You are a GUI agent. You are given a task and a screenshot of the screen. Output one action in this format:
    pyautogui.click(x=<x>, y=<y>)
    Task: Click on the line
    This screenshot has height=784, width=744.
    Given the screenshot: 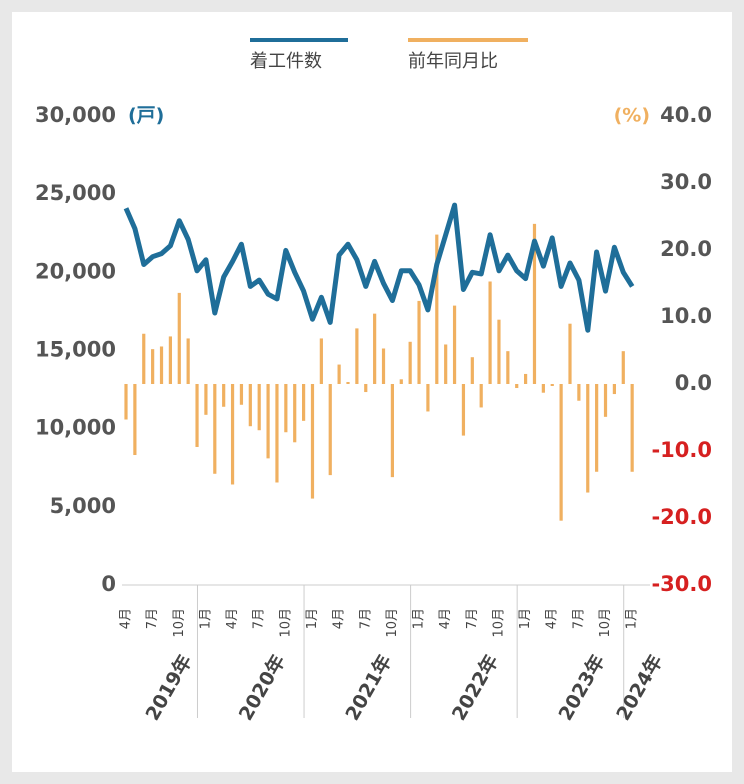 What is the action you would take?
    pyautogui.click(x=379, y=267)
    